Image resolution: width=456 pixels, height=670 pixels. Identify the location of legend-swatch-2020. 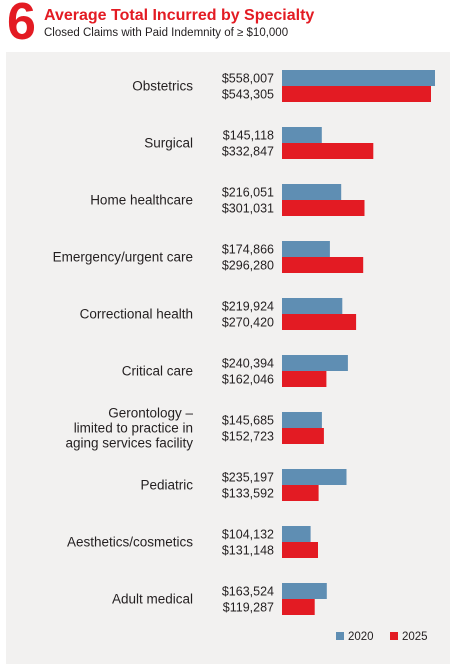
(340, 636).